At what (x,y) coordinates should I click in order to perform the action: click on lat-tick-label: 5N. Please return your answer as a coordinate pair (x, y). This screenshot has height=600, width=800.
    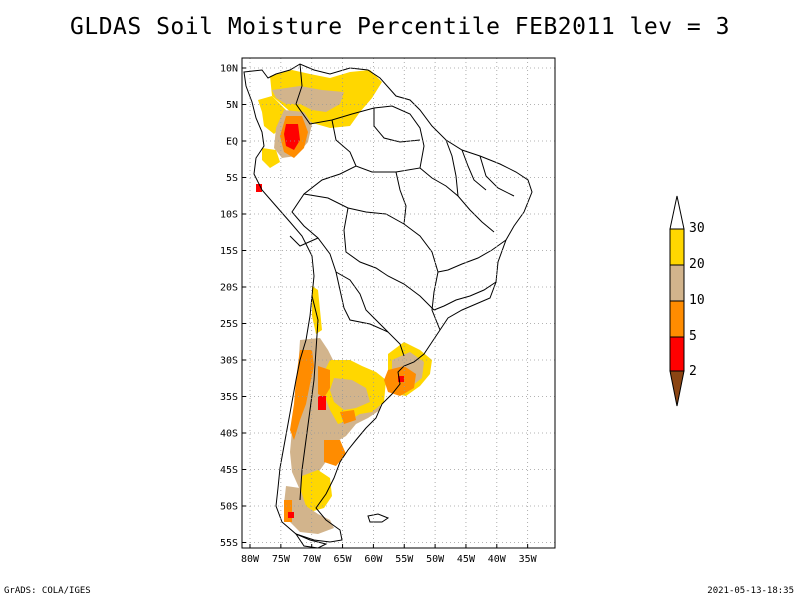
    Looking at the image, I should click on (232, 105).